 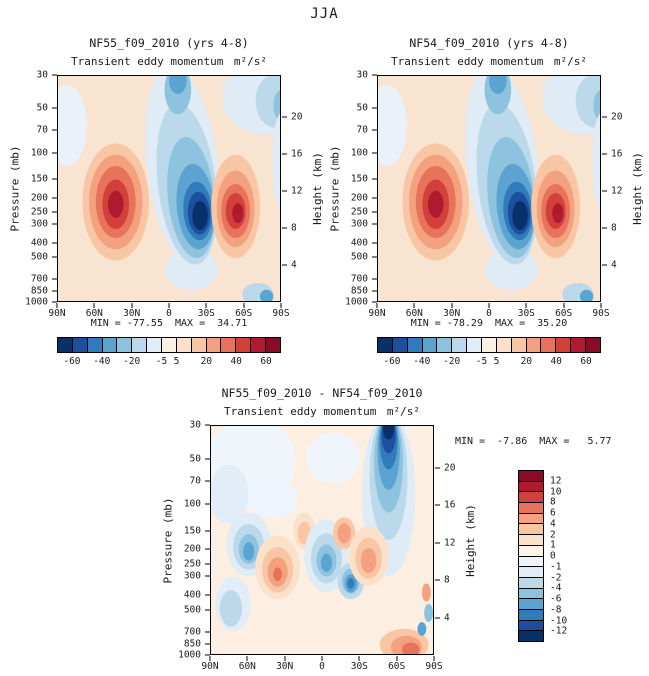 I want to click on units-label: m²/s², so click(x=403, y=411).